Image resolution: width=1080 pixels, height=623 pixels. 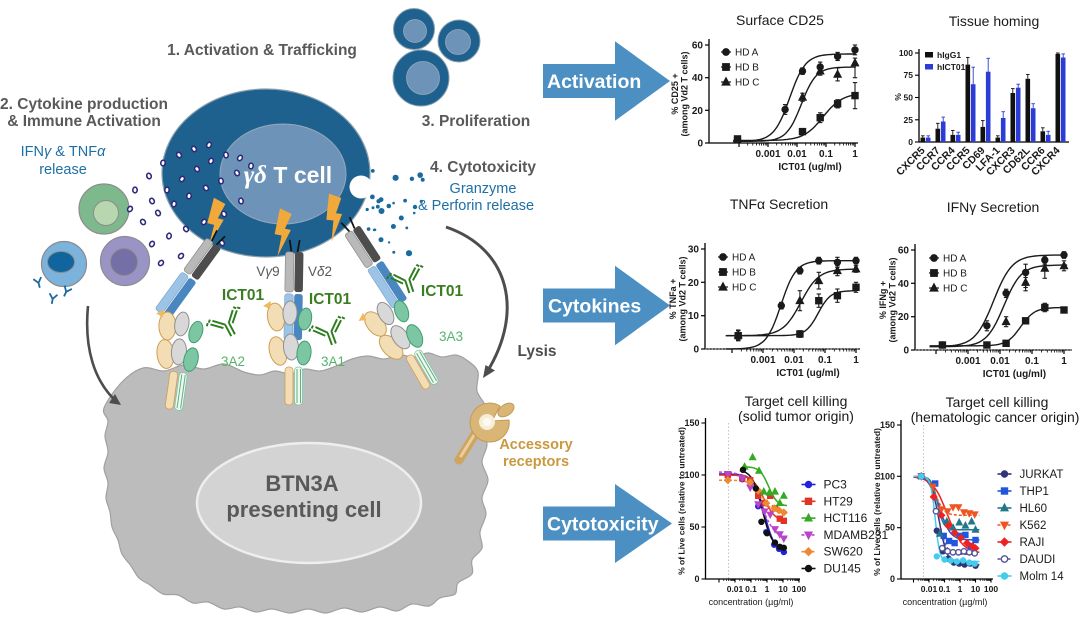 I want to click on svg-text: hICT01, so click(x=951, y=67).